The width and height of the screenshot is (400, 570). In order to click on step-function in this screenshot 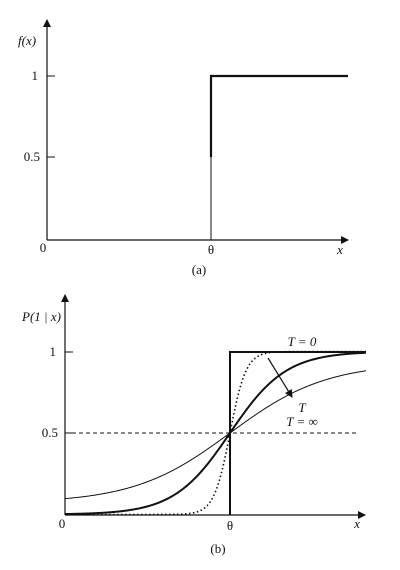, I will do `click(278, 115)`.